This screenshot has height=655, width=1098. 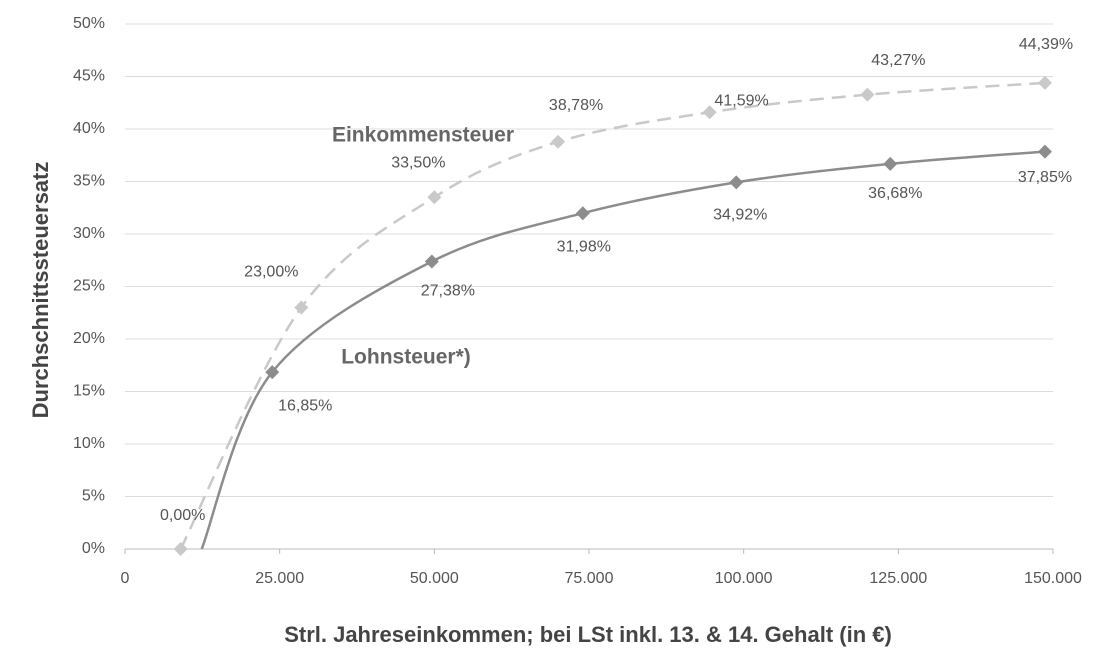 I want to click on series-label: Lohnsteuer*), so click(x=406, y=357).